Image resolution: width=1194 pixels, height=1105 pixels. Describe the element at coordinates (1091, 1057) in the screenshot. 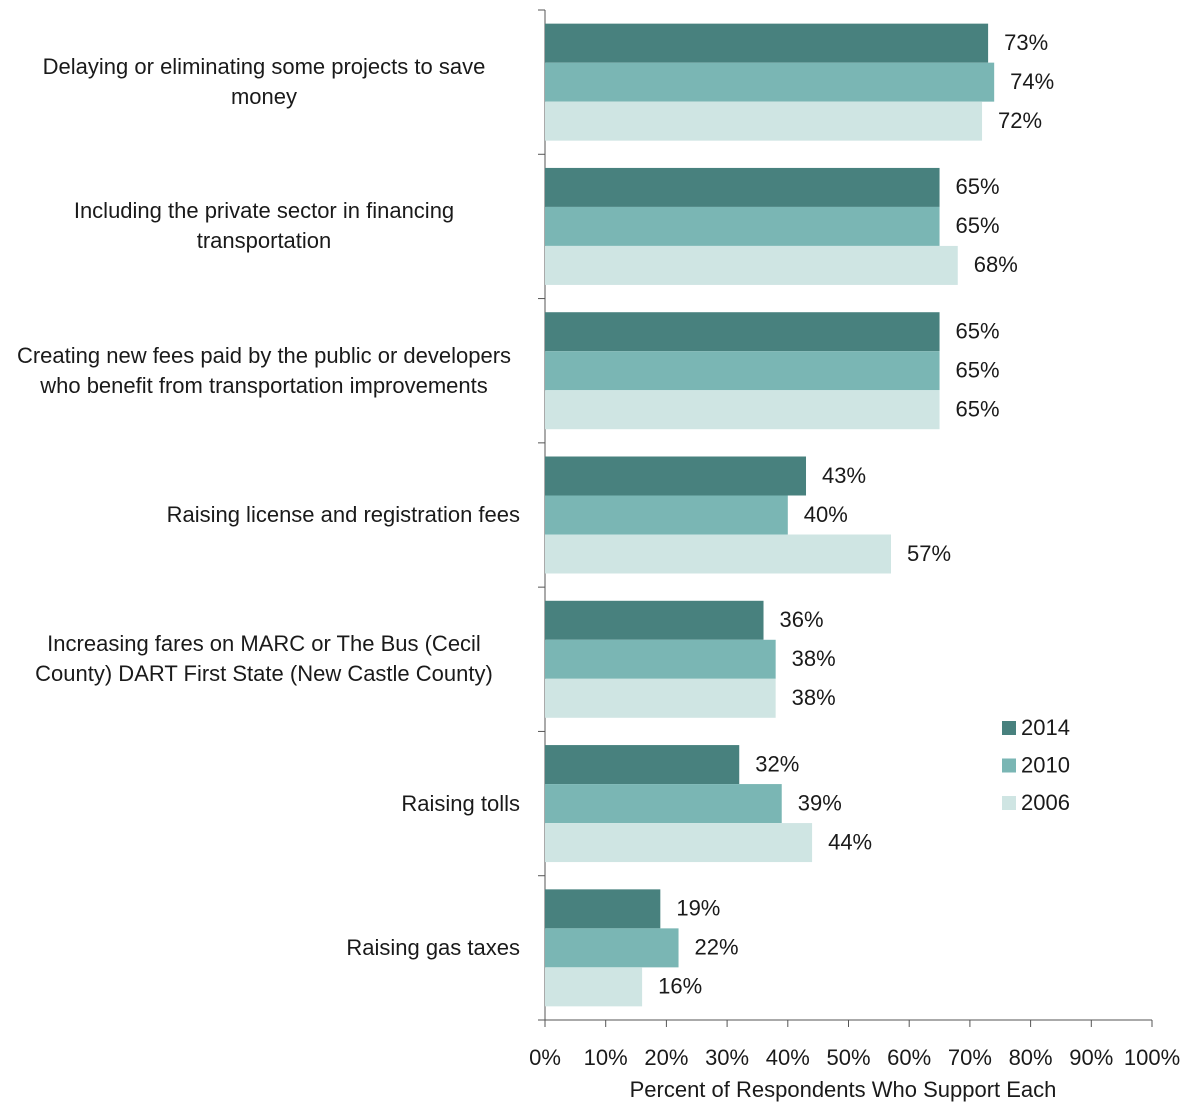

I see `x-tick-label: 90%` at that location.